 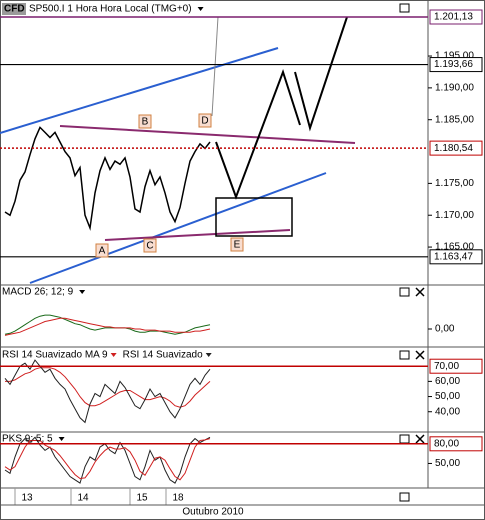 What do you see at coordinates (454, 247) in the screenshot?
I see `y-tick-label: 1.165,00` at bounding box center [454, 247].